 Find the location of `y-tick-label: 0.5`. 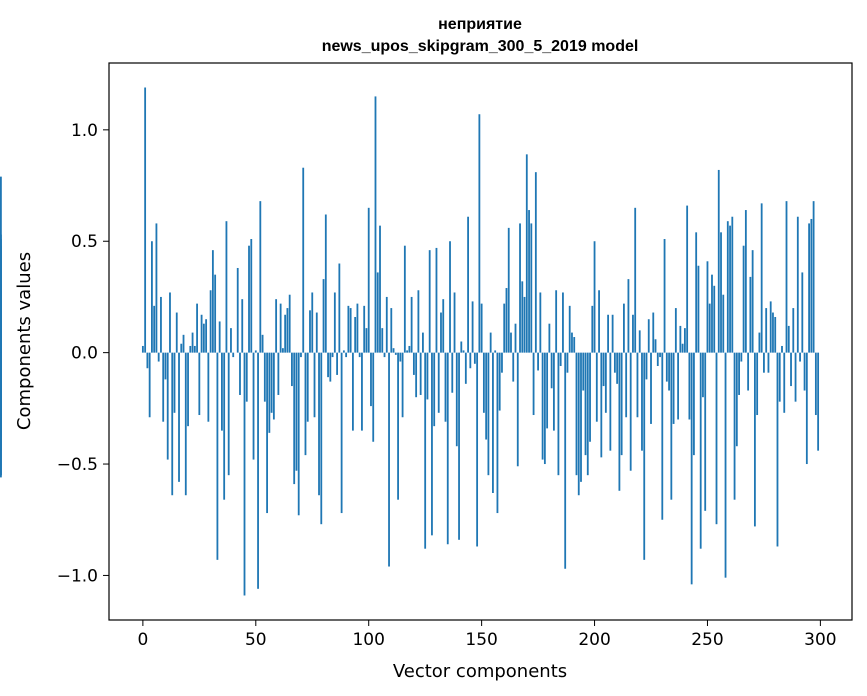

y-tick-label: 0.5 is located at coordinates (84, 242).